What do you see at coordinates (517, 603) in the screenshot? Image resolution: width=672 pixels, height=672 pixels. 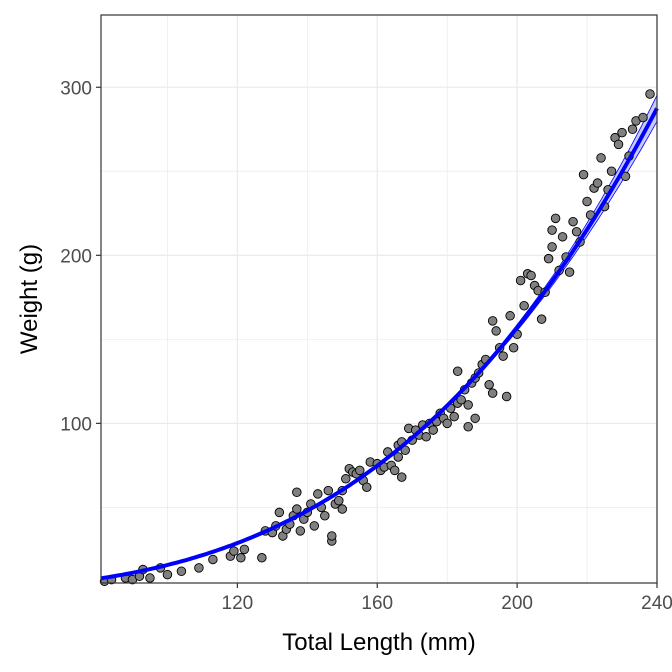 I see `x-tick-label: 200` at bounding box center [517, 603].